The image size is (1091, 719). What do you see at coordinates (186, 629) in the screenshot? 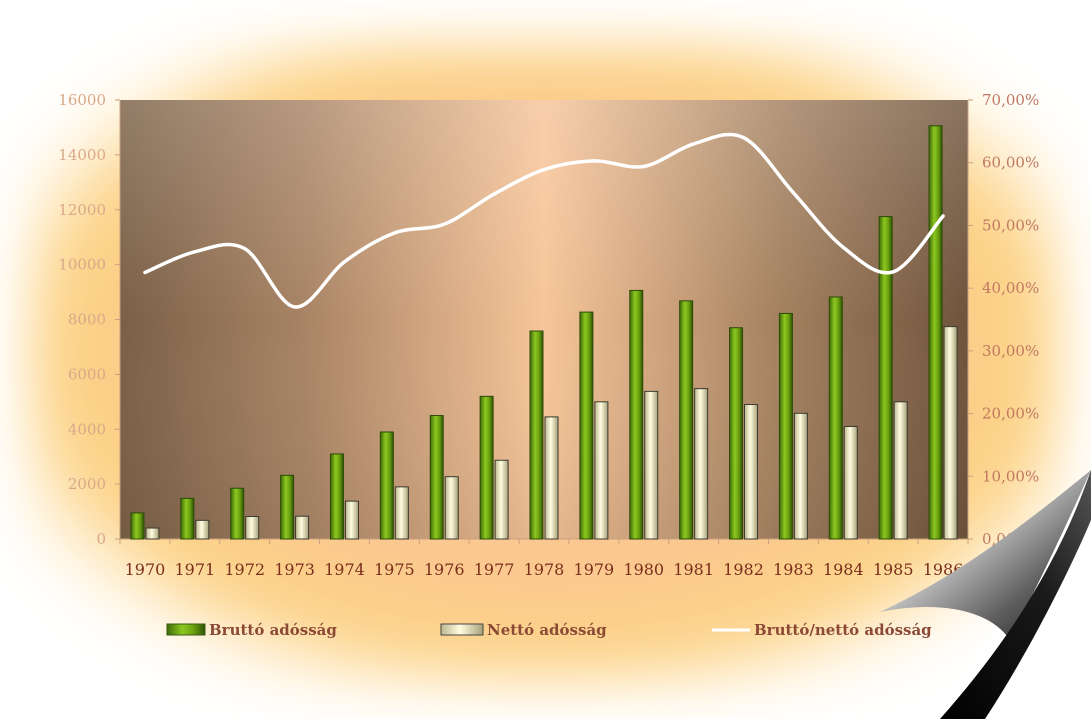
I see `legend-swatch-brutto` at bounding box center [186, 629].